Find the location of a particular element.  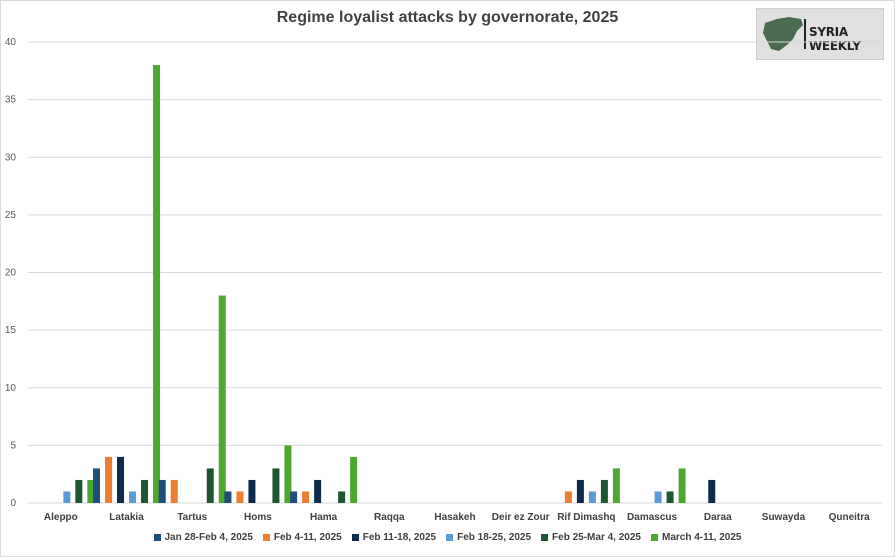

y-tick-label: 5 is located at coordinates (13, 445).